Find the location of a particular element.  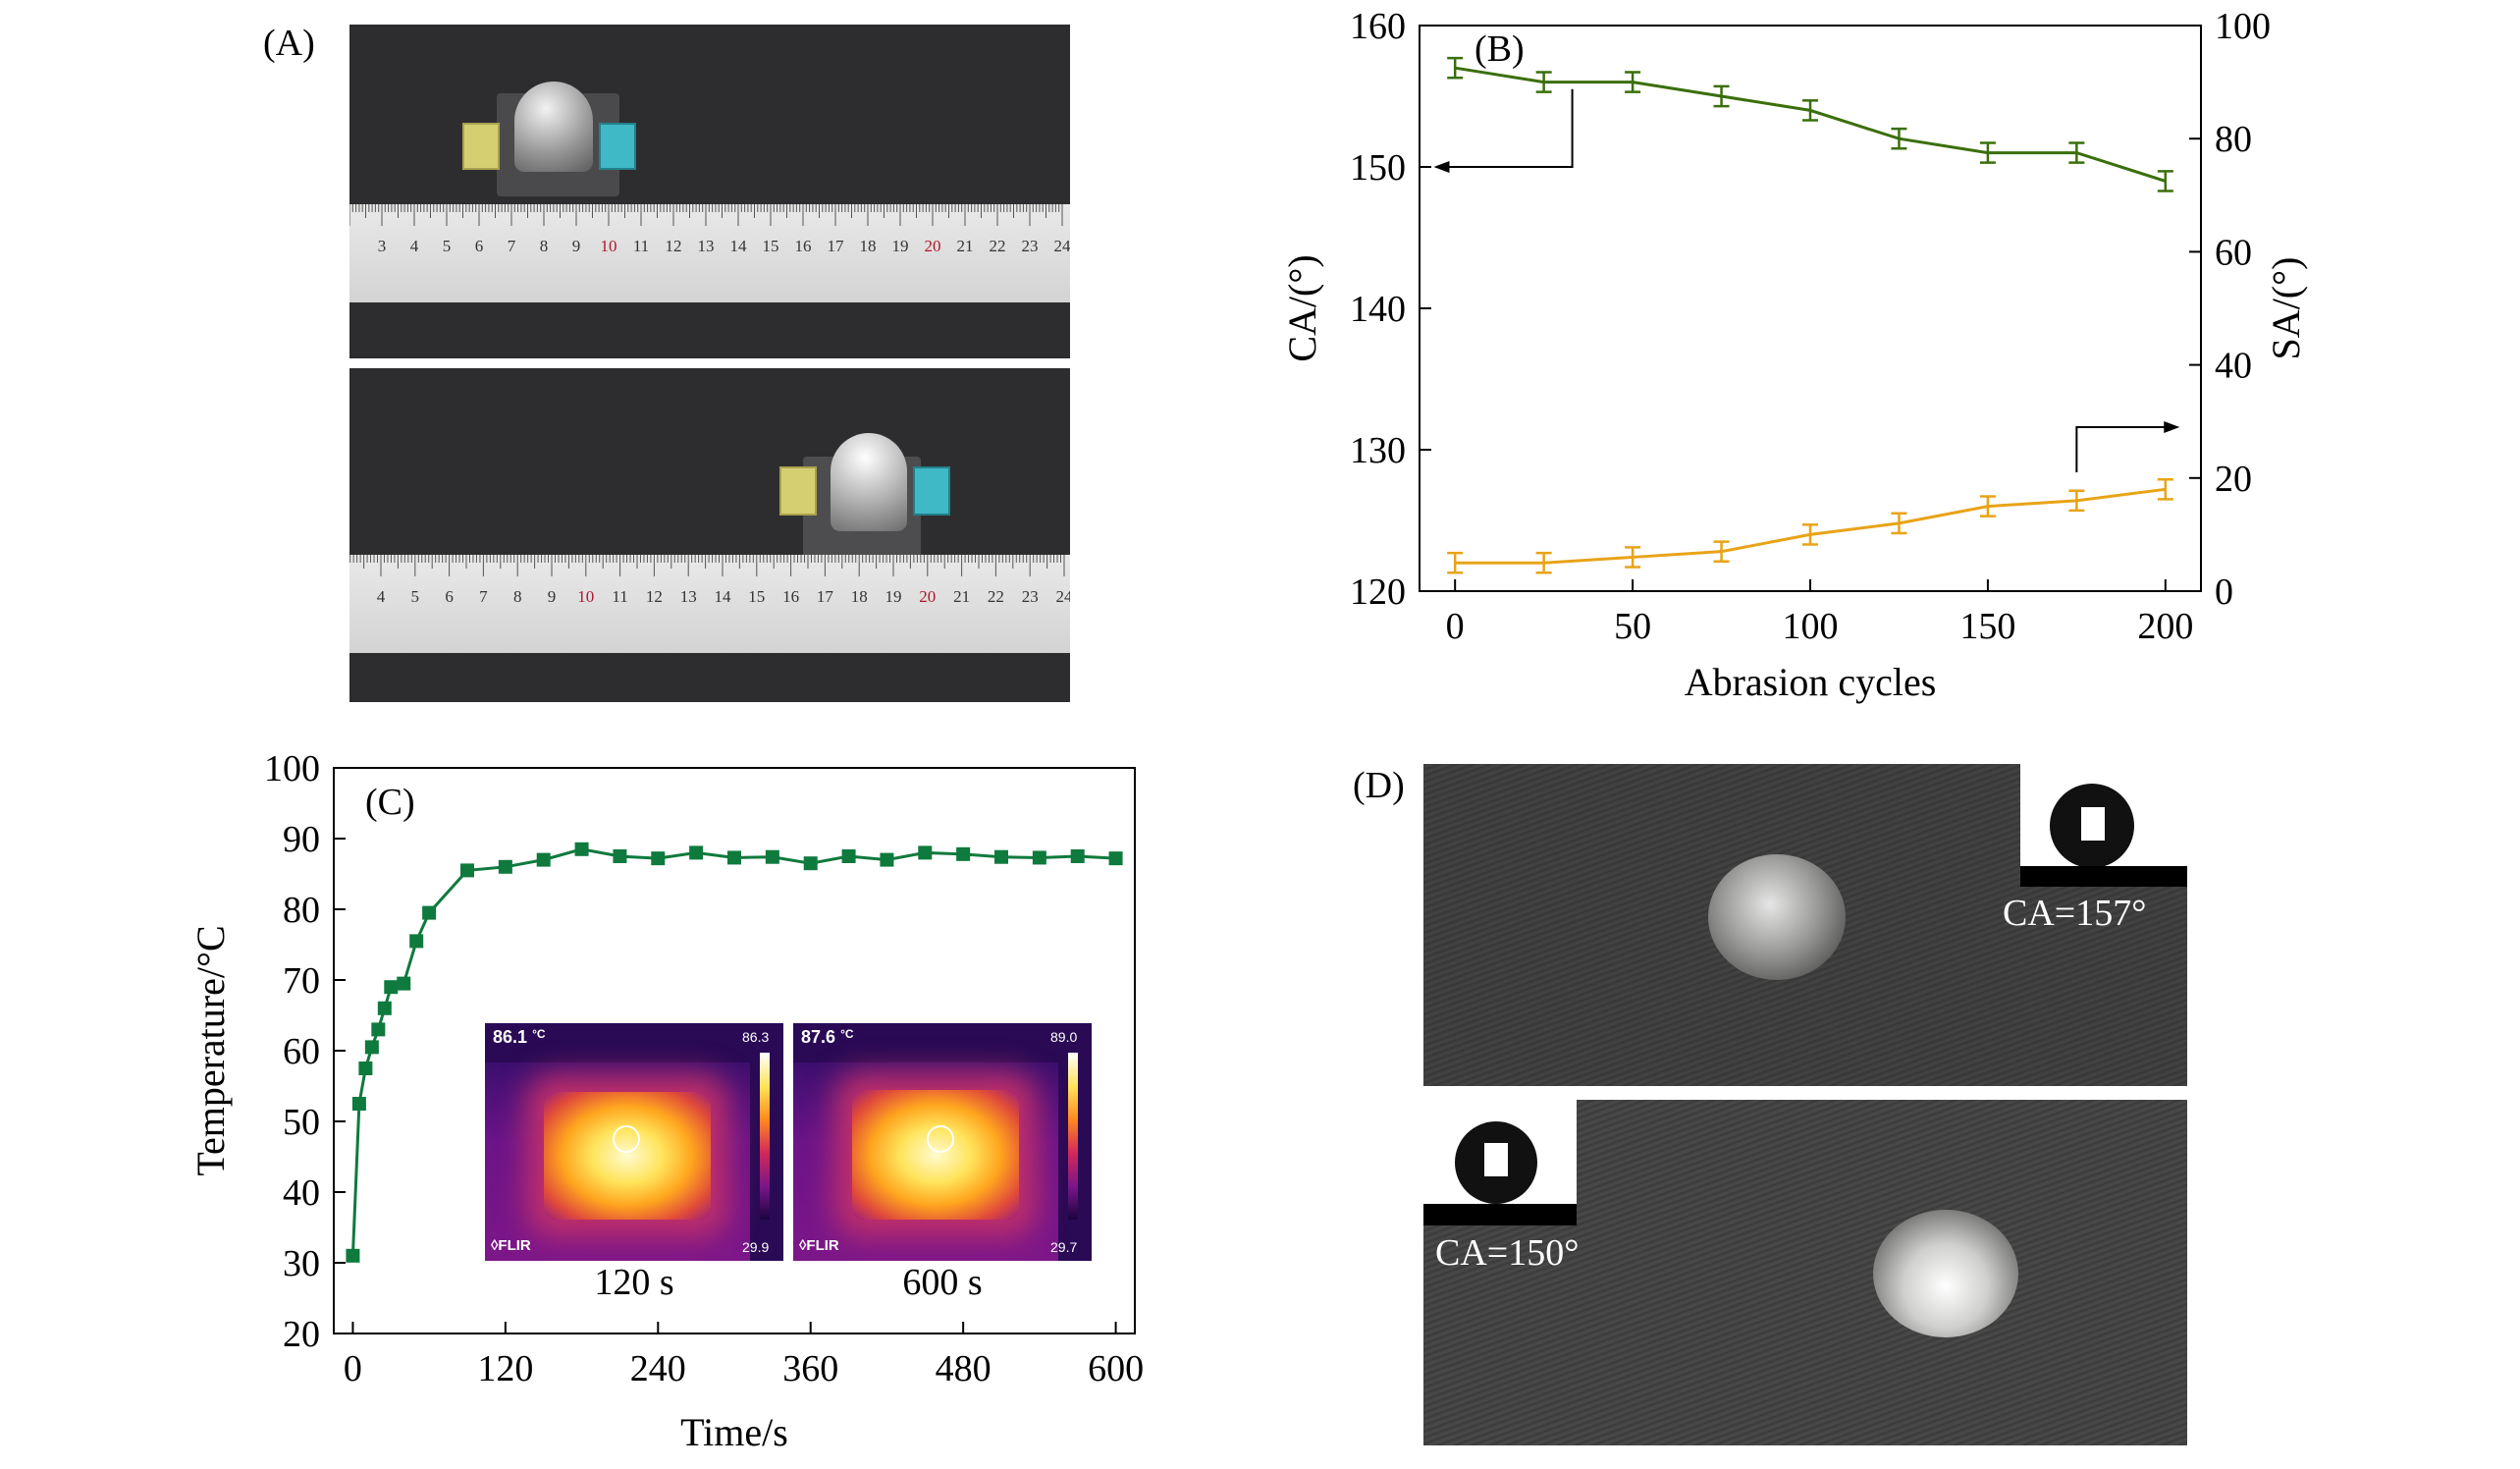

x-tick-label: 360 is located at coordinates (810, 1368).